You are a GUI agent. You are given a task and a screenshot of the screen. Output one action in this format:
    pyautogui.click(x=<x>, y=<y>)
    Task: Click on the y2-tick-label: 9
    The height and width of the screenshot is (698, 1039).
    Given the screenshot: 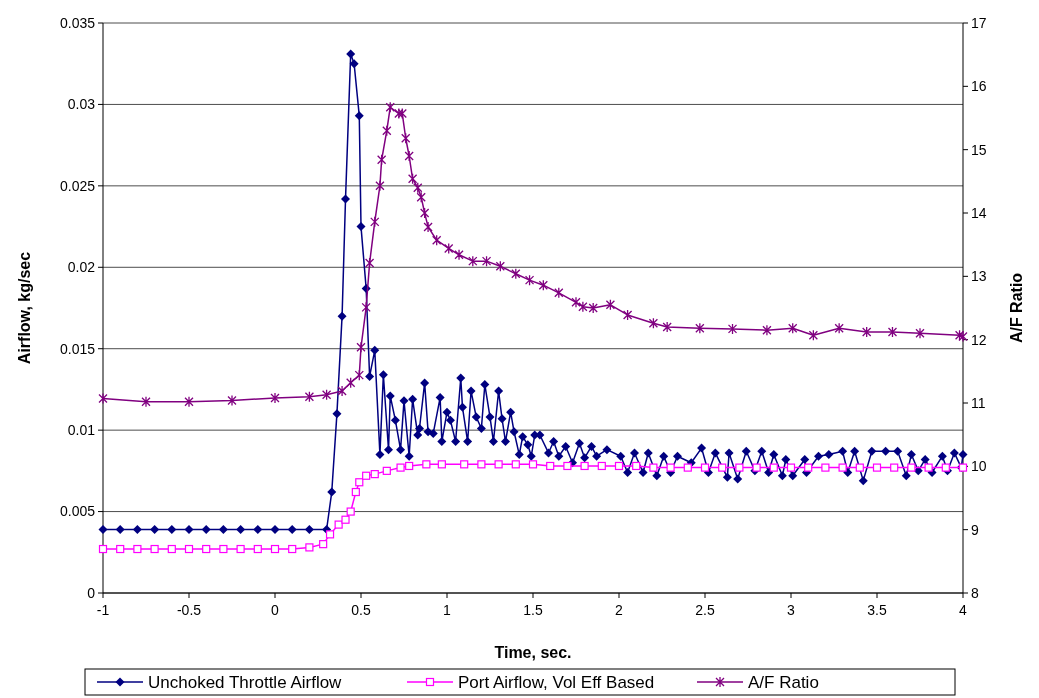 What is the action you would take?
    pyautogui.click(x=975, y=529)
    